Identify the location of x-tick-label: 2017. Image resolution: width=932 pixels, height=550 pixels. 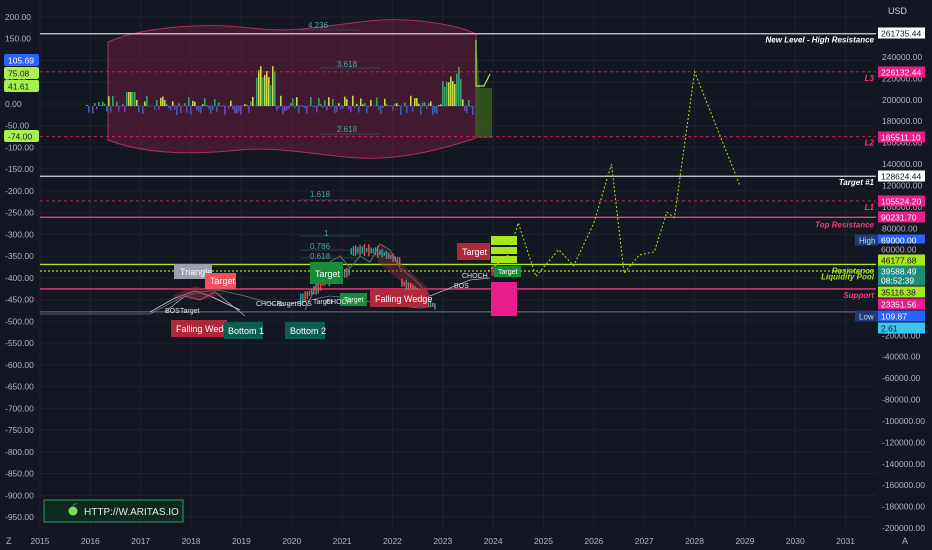
(140, 541).